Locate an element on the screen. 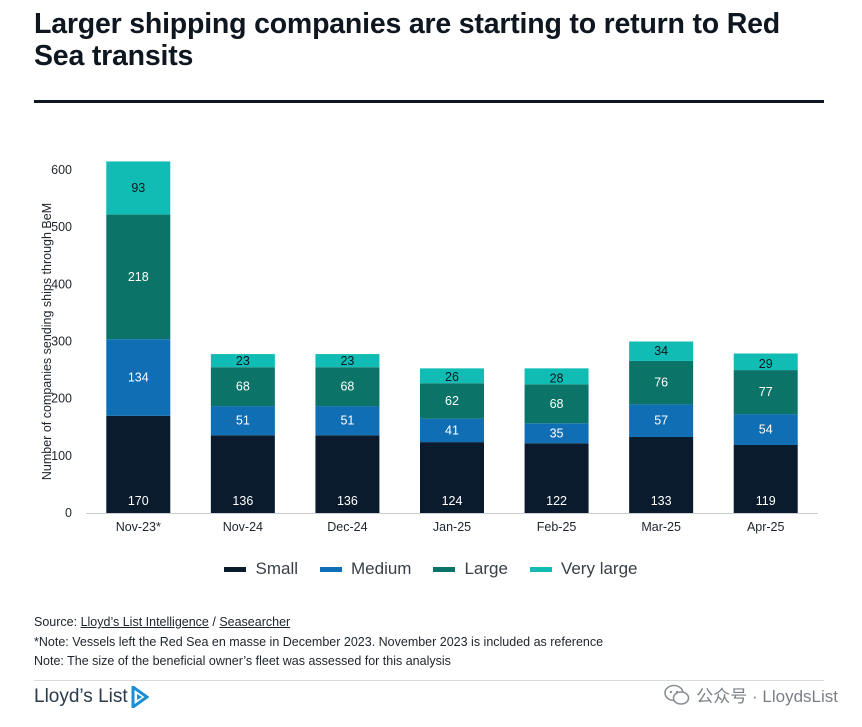 The width and height of the screenshot is (862, 727). logo-arrow-icon is located at coordinates (140, 697).